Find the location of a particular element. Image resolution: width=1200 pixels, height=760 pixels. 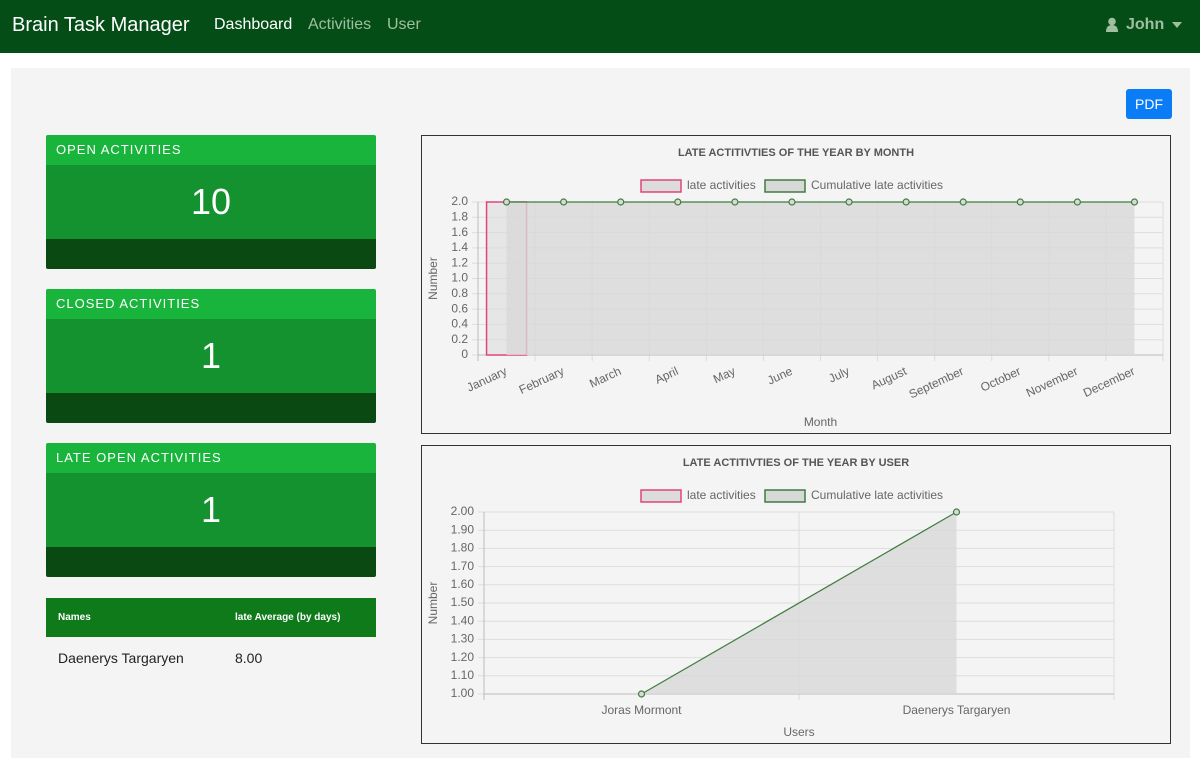

header-cell: Names is located at coordinates (74, 617).